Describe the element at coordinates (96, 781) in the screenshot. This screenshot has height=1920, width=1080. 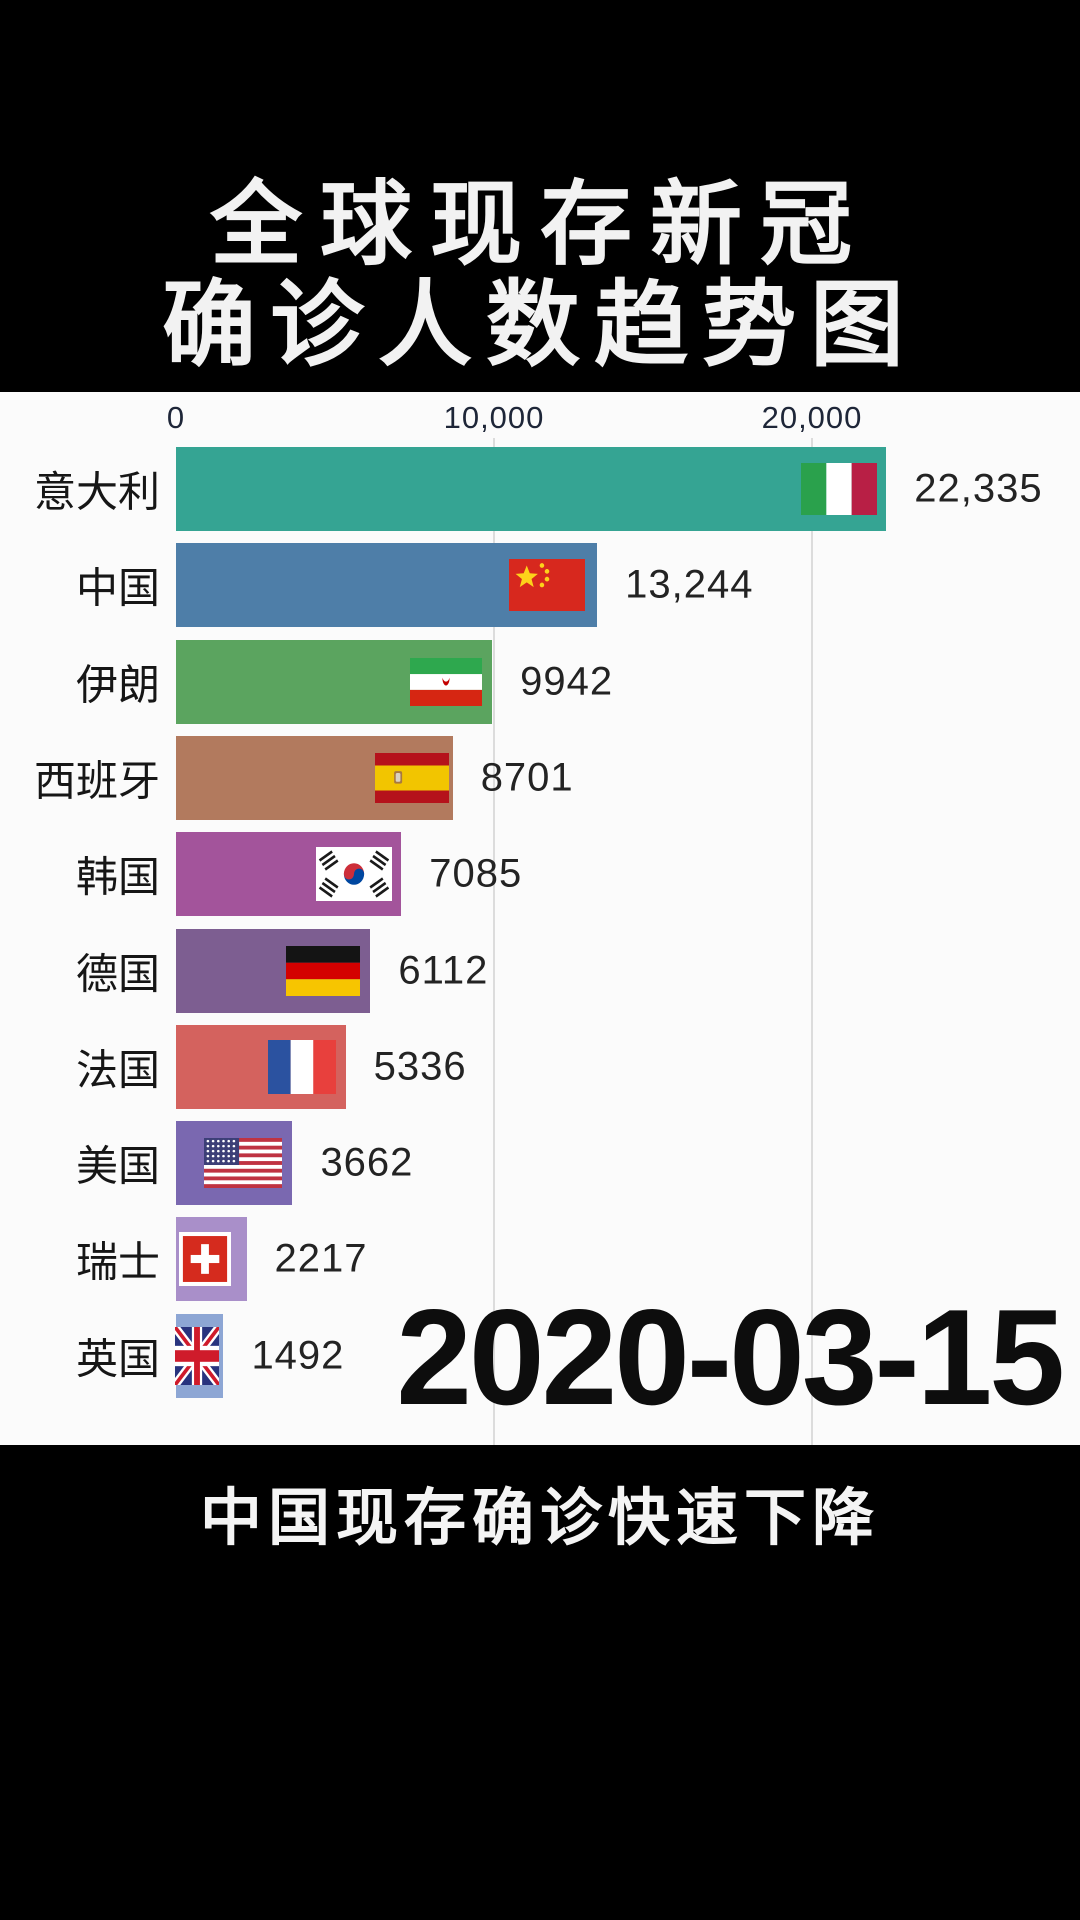
I see `country-label: 西班牙` at that location.